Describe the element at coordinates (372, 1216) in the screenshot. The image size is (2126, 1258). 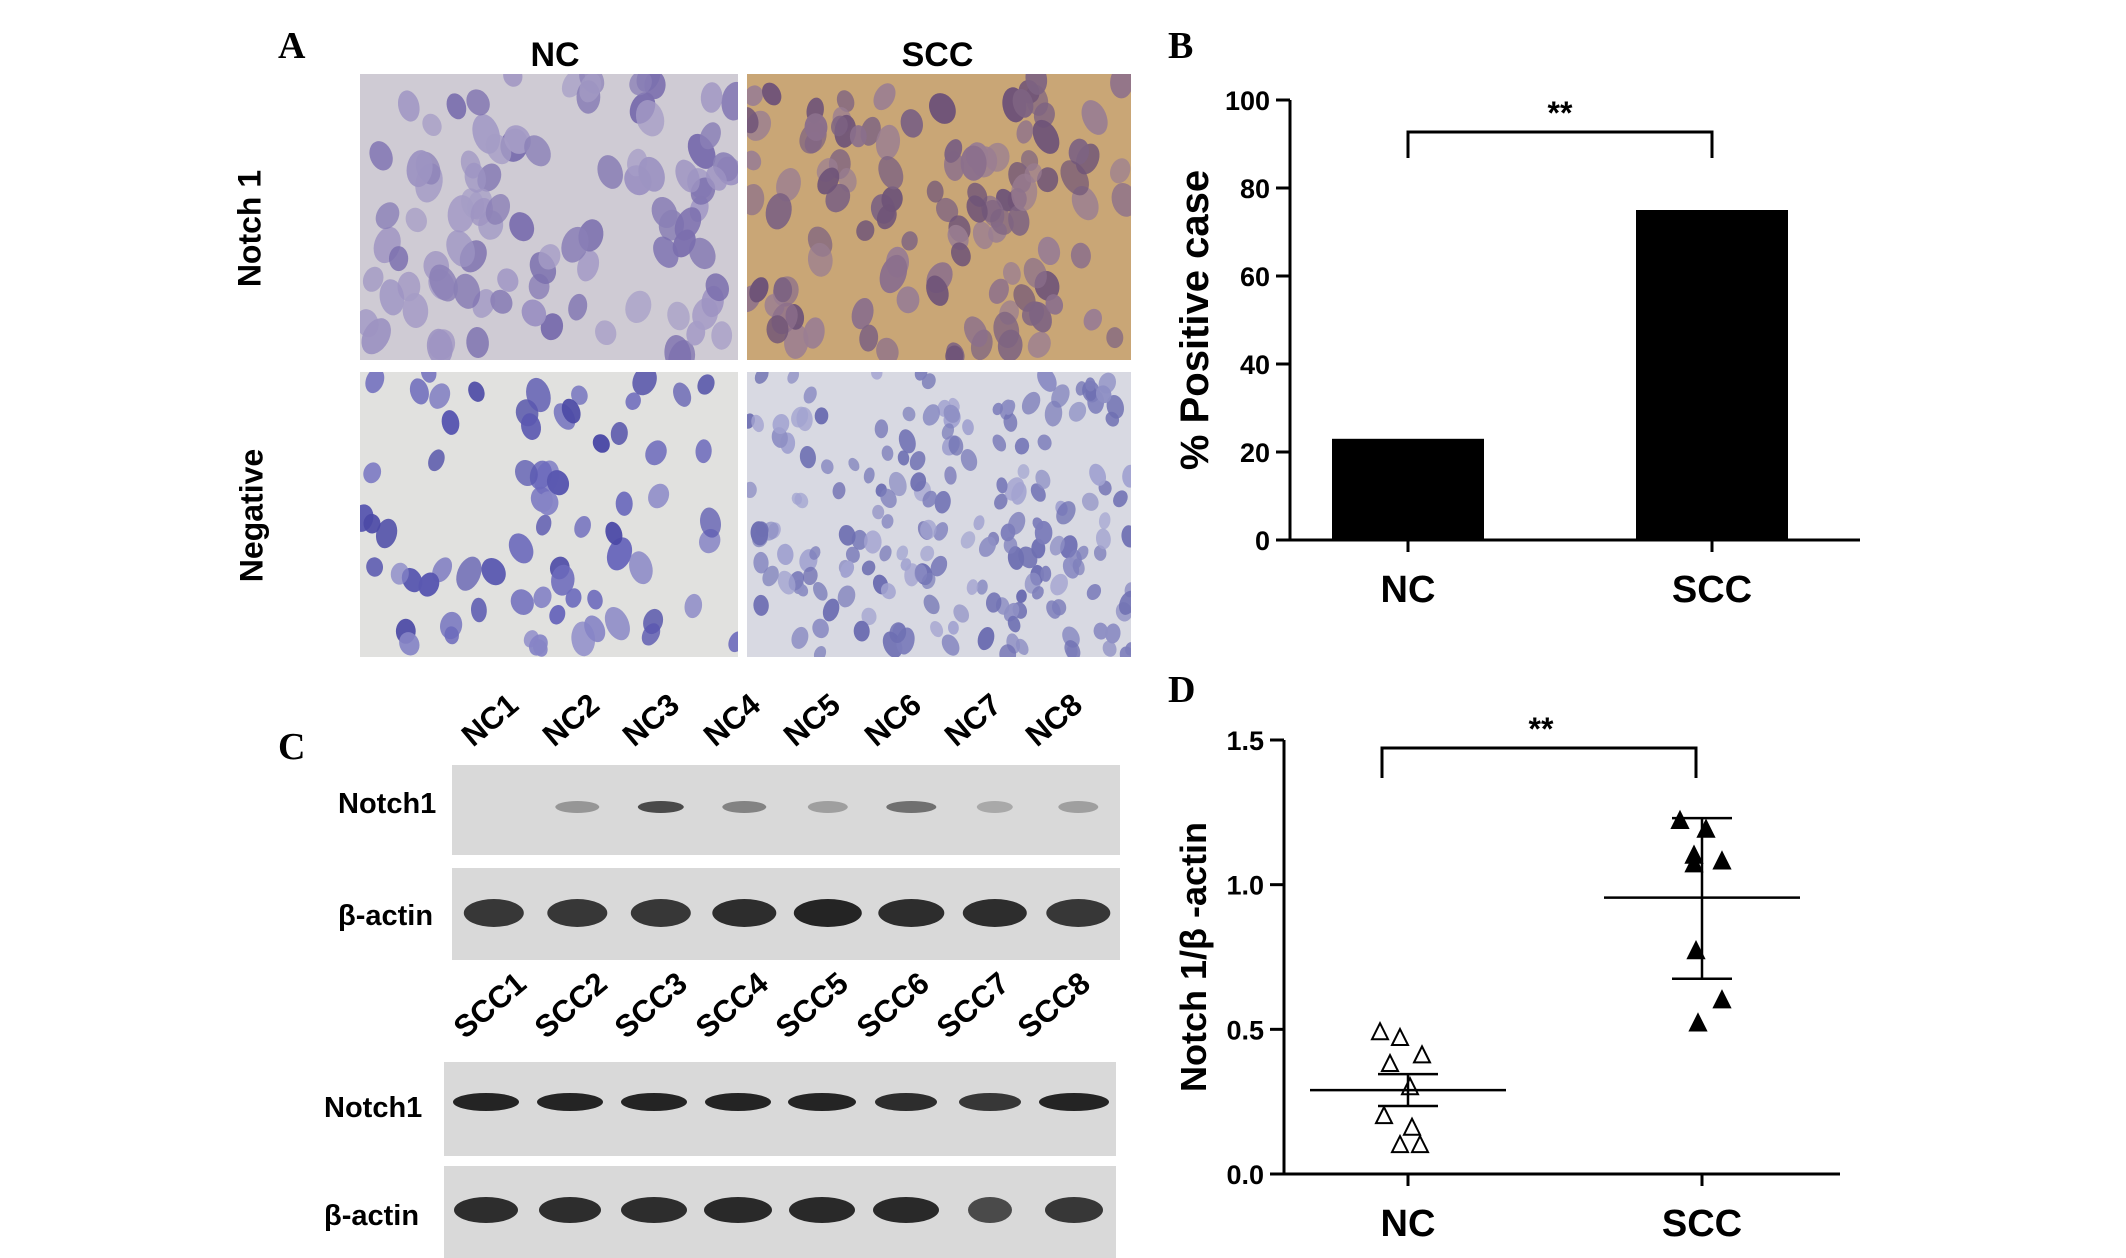
I see `blot-label-actin-scc: β-actin` at that location.